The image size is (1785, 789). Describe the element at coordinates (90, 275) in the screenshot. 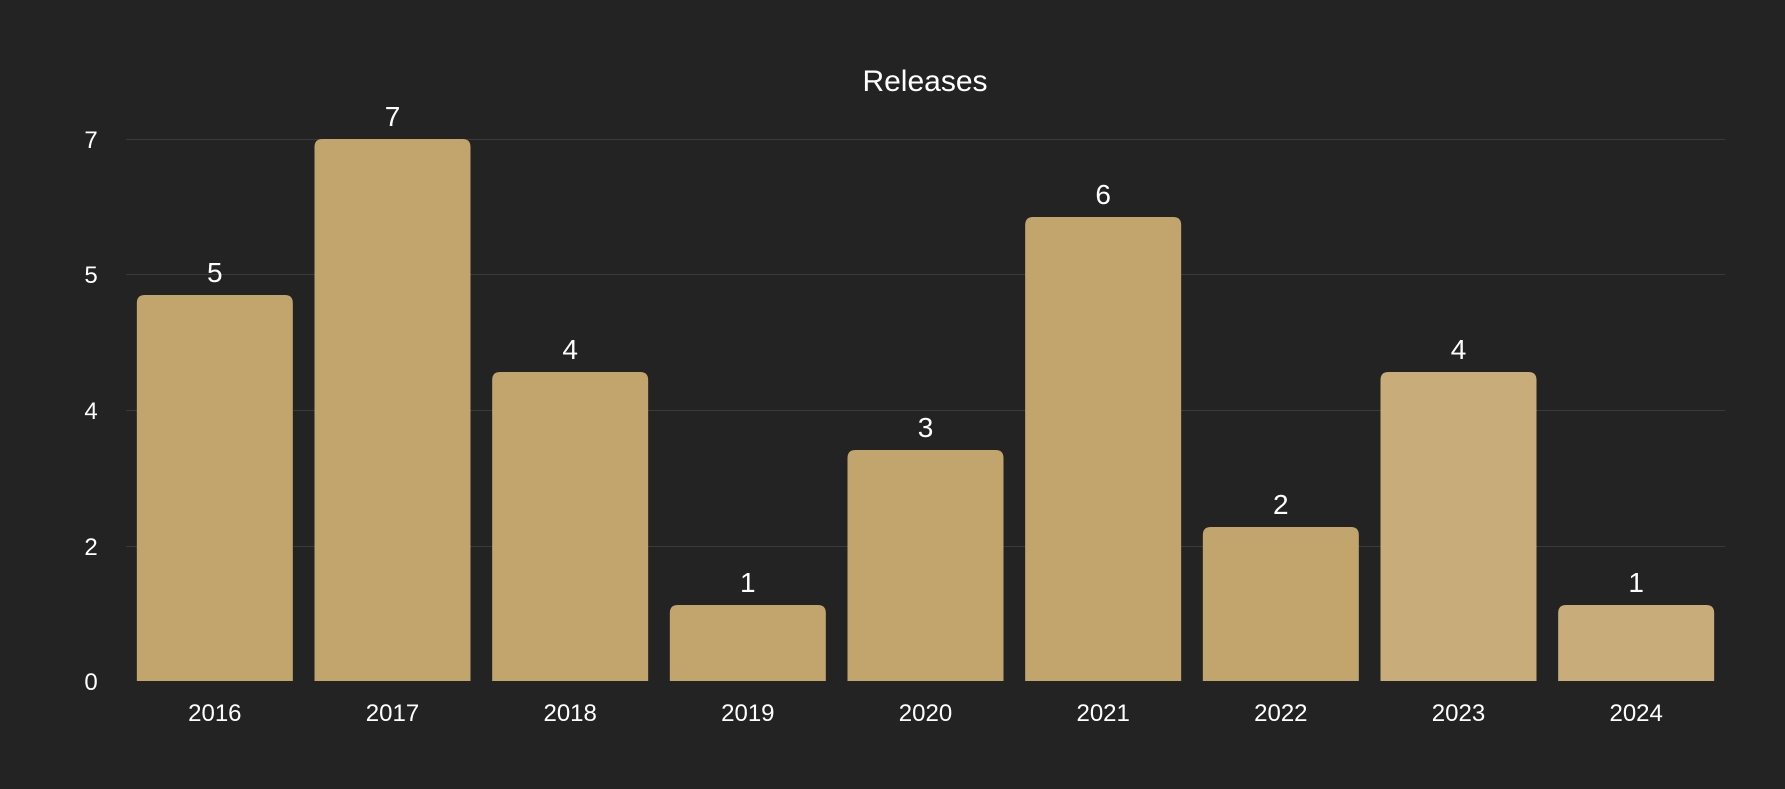

I see `y-tick-label-5: 5` at that location.